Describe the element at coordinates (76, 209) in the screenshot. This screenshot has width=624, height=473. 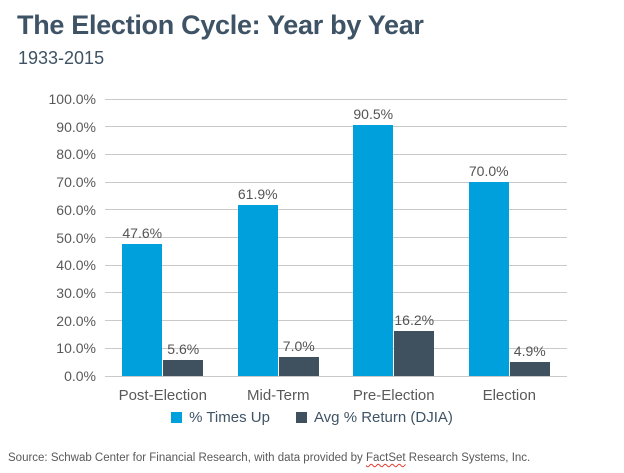
I see `y-axis-tick-label: 60.0%` at that location.